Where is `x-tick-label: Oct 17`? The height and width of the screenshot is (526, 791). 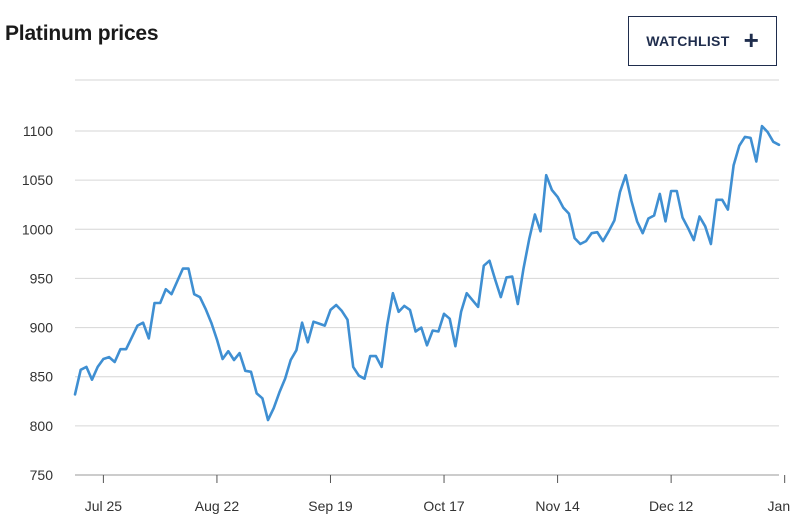
x-tick-label: Oct 17 is located at coordinates (443, 506).